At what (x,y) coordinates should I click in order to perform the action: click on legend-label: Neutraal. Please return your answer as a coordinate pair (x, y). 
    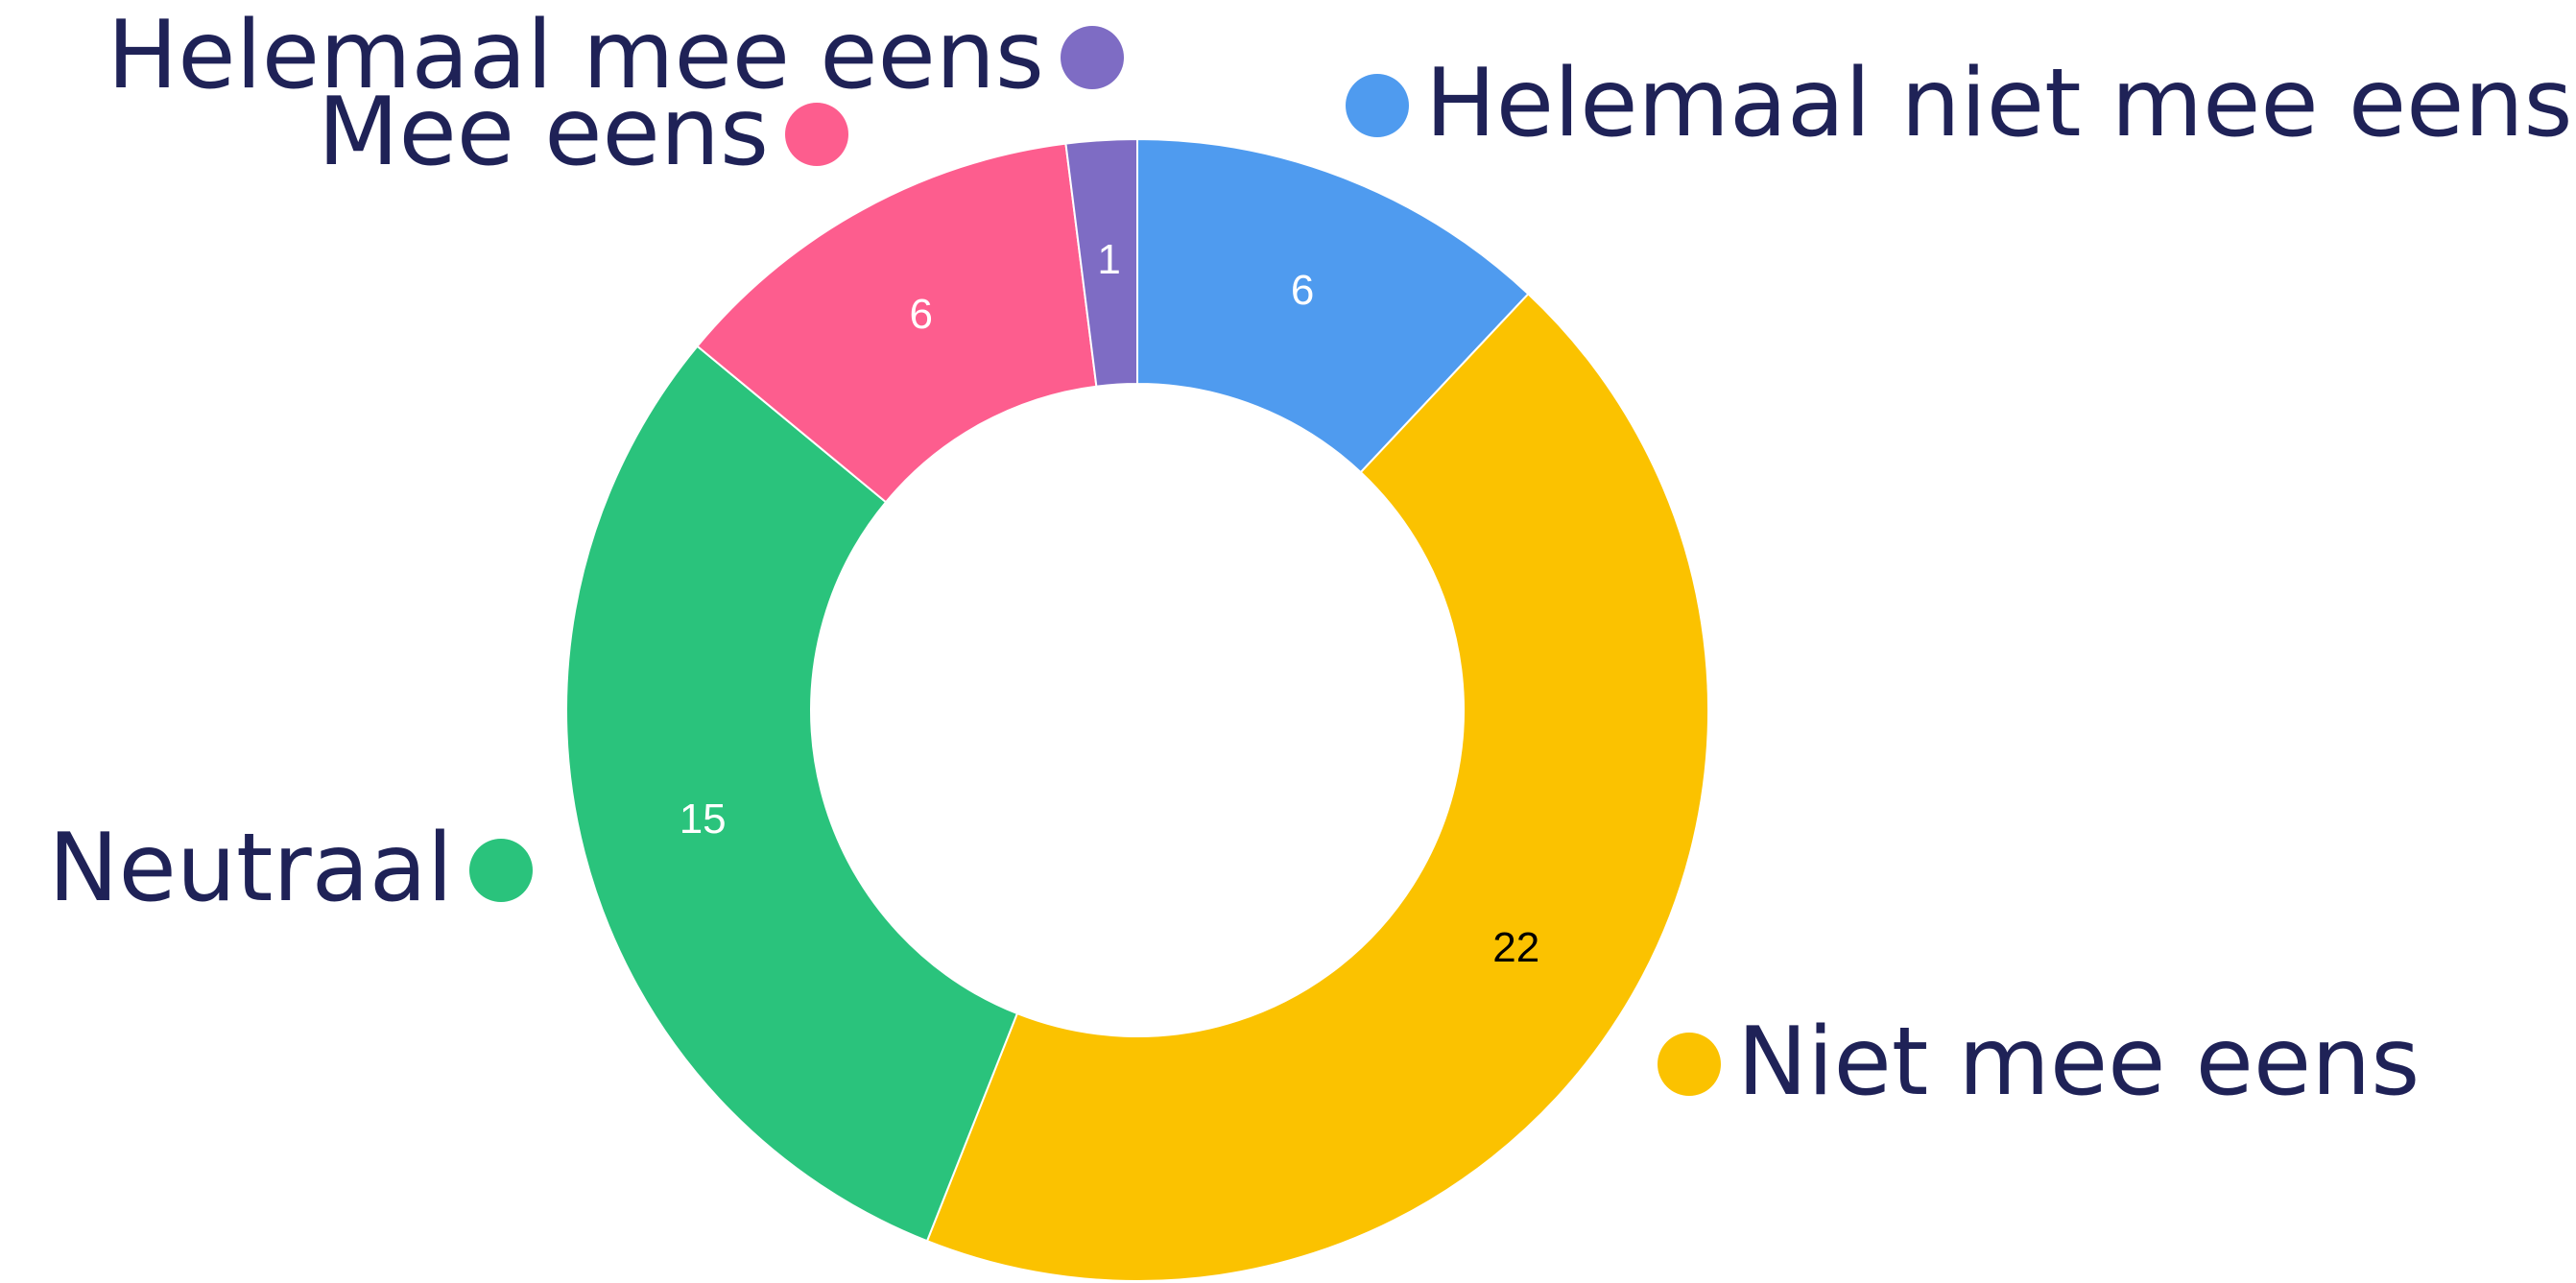
    Looking at the image, I should click on (250, 868).